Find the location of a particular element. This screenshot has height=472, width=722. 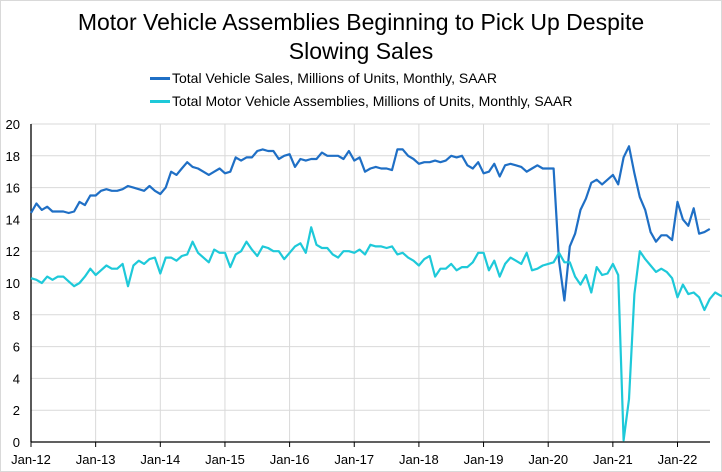

x-tick-label: Jan-19 is located at coordinates (484, 459).